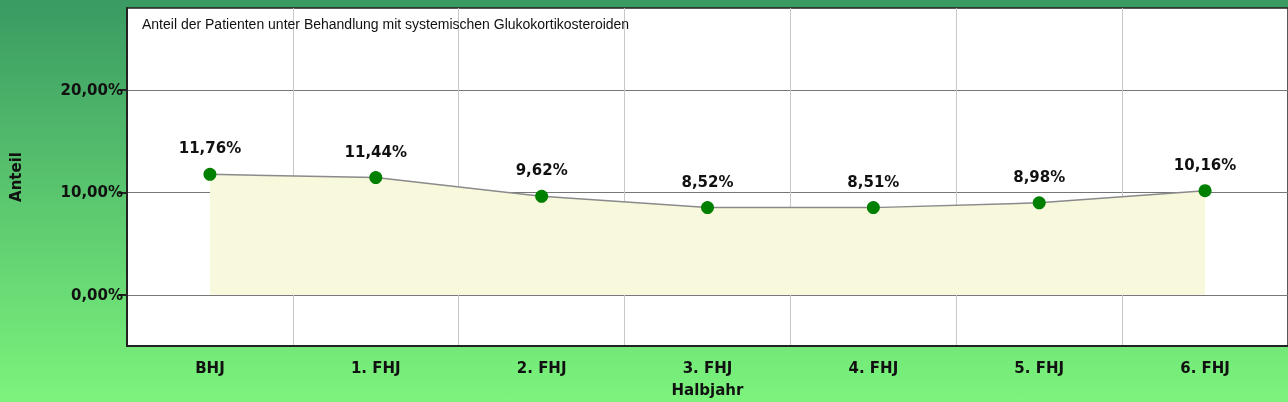  Describe the element at coordinates (1205, 164) in the screenshot. I see `data-label: 10,16%` at that location.